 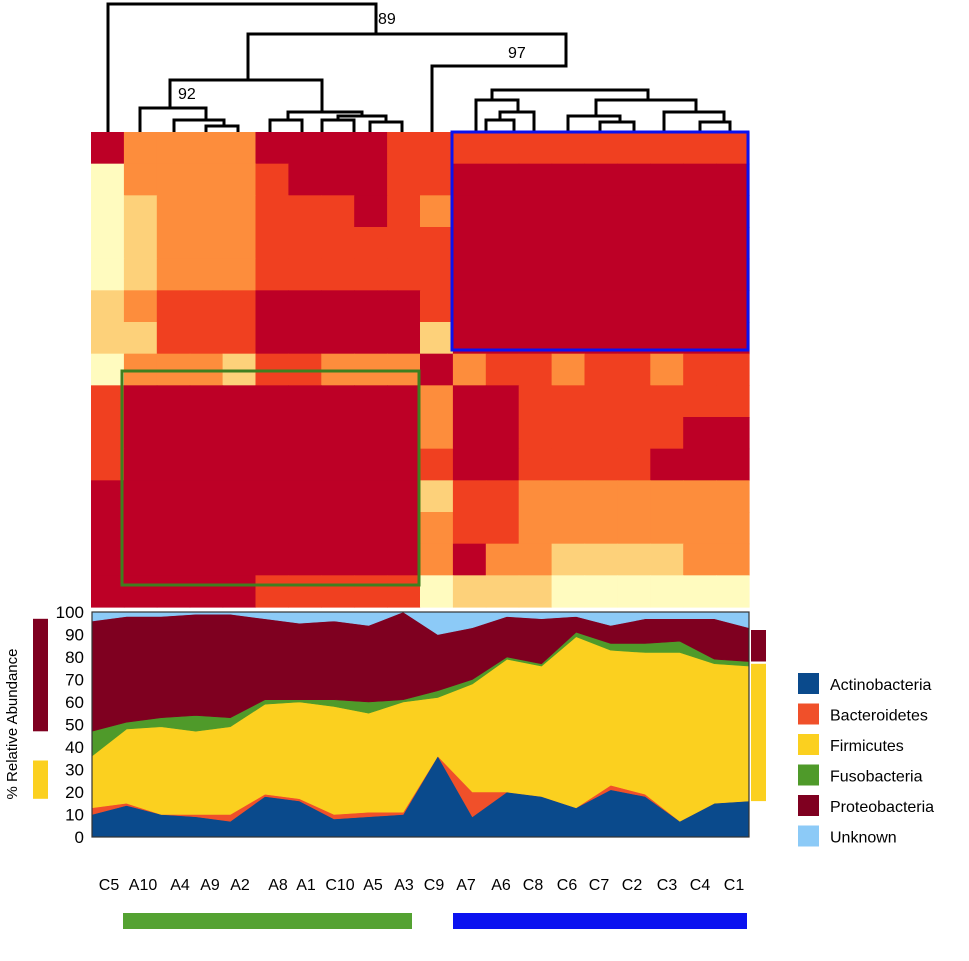 I want to click on x-tick-label: A6, so click(x=501, y=885).